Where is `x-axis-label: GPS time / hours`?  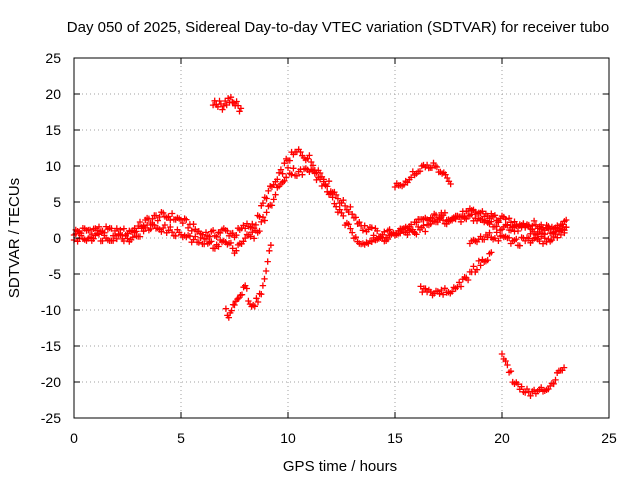
x-axis-label: GPS time / hours is located at coordinates (340, 466).